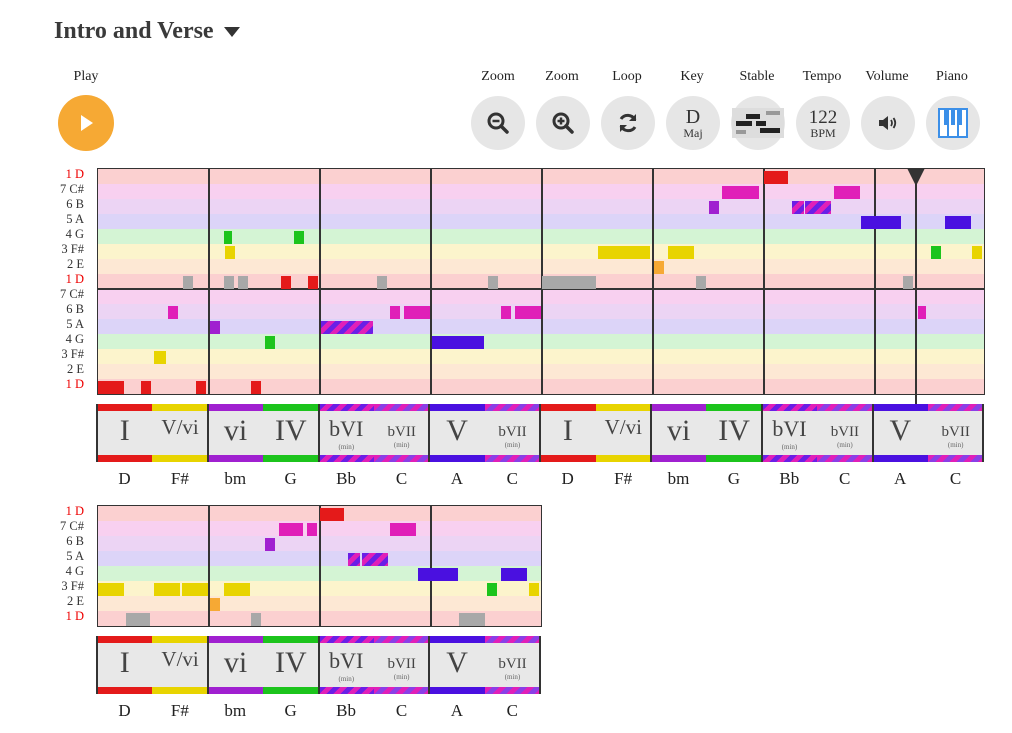  What do you see at coordinates (953, 123) in the screenshot?
I see `piano-button` at bounding box center [953, 123].